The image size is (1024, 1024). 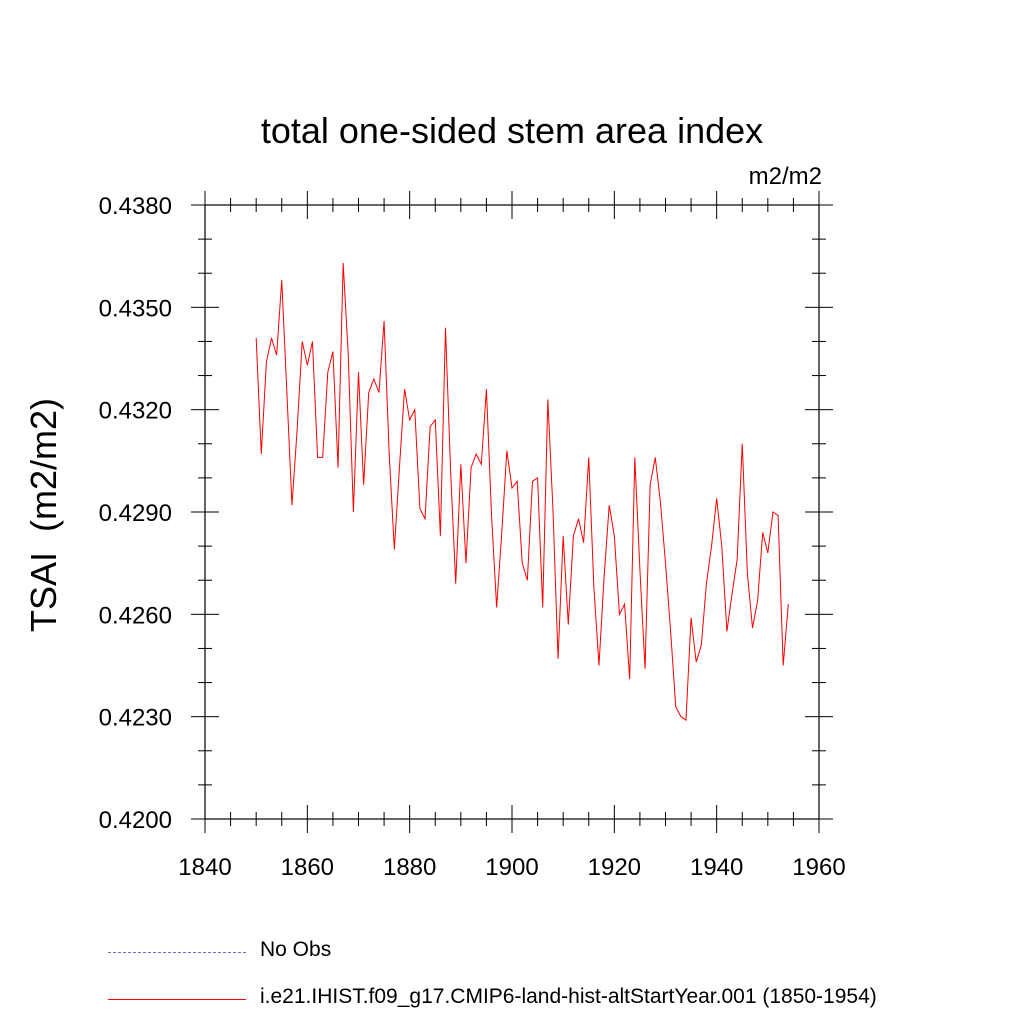 What do you see at coordinates (135, 615) in the screenshot?
I see `y-tick-label: 0.4260` at bounding box center [135, 615].